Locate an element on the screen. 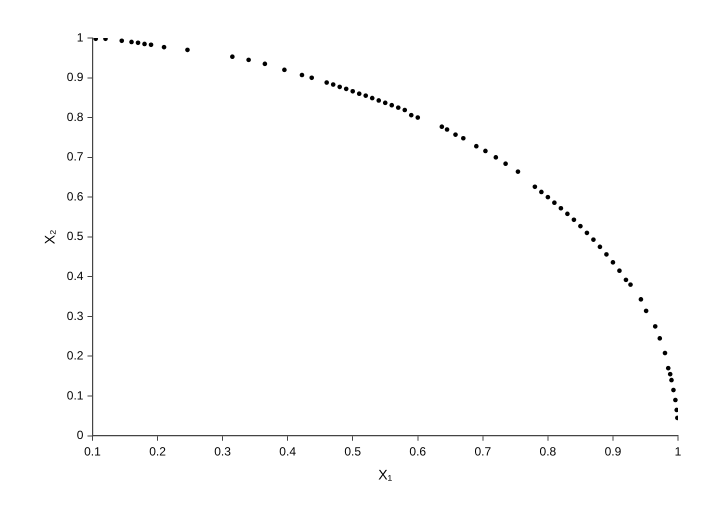 The height and width of the screenshot is (506, 710). y-tick-label: 0.2 is located at coordinates (75, 355).